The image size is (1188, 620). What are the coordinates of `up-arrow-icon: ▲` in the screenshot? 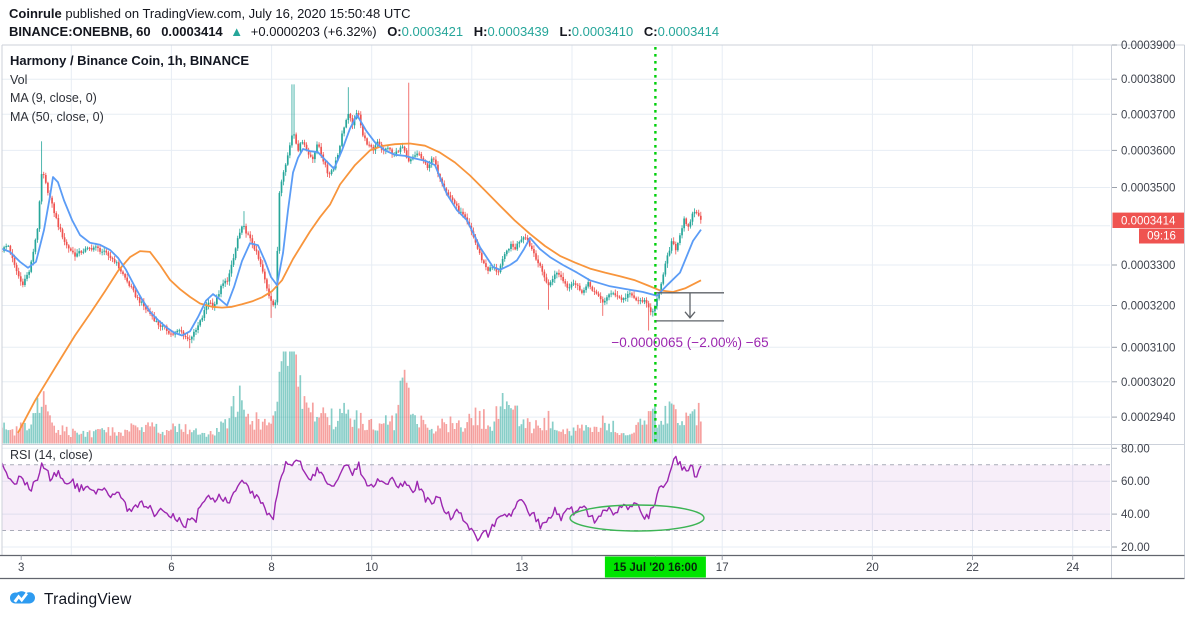 It's located at (237, 31).